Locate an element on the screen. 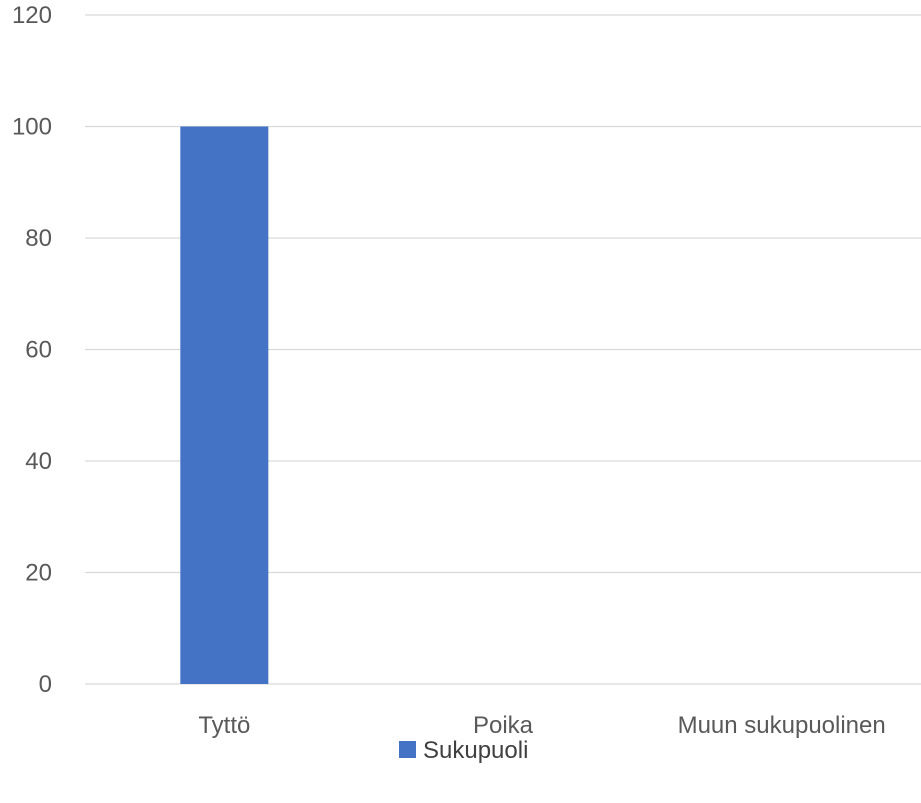 This screenshot has height=803, width=921. bars is located at coordinates (224, 405).